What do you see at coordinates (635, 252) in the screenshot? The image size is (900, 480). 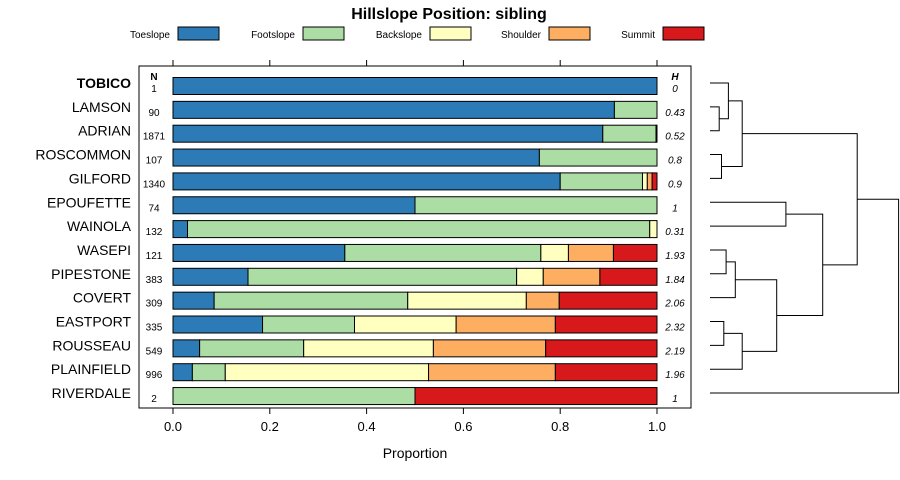 I see `bar-segment-wasepi-summit` at bounding box center [635, 252].